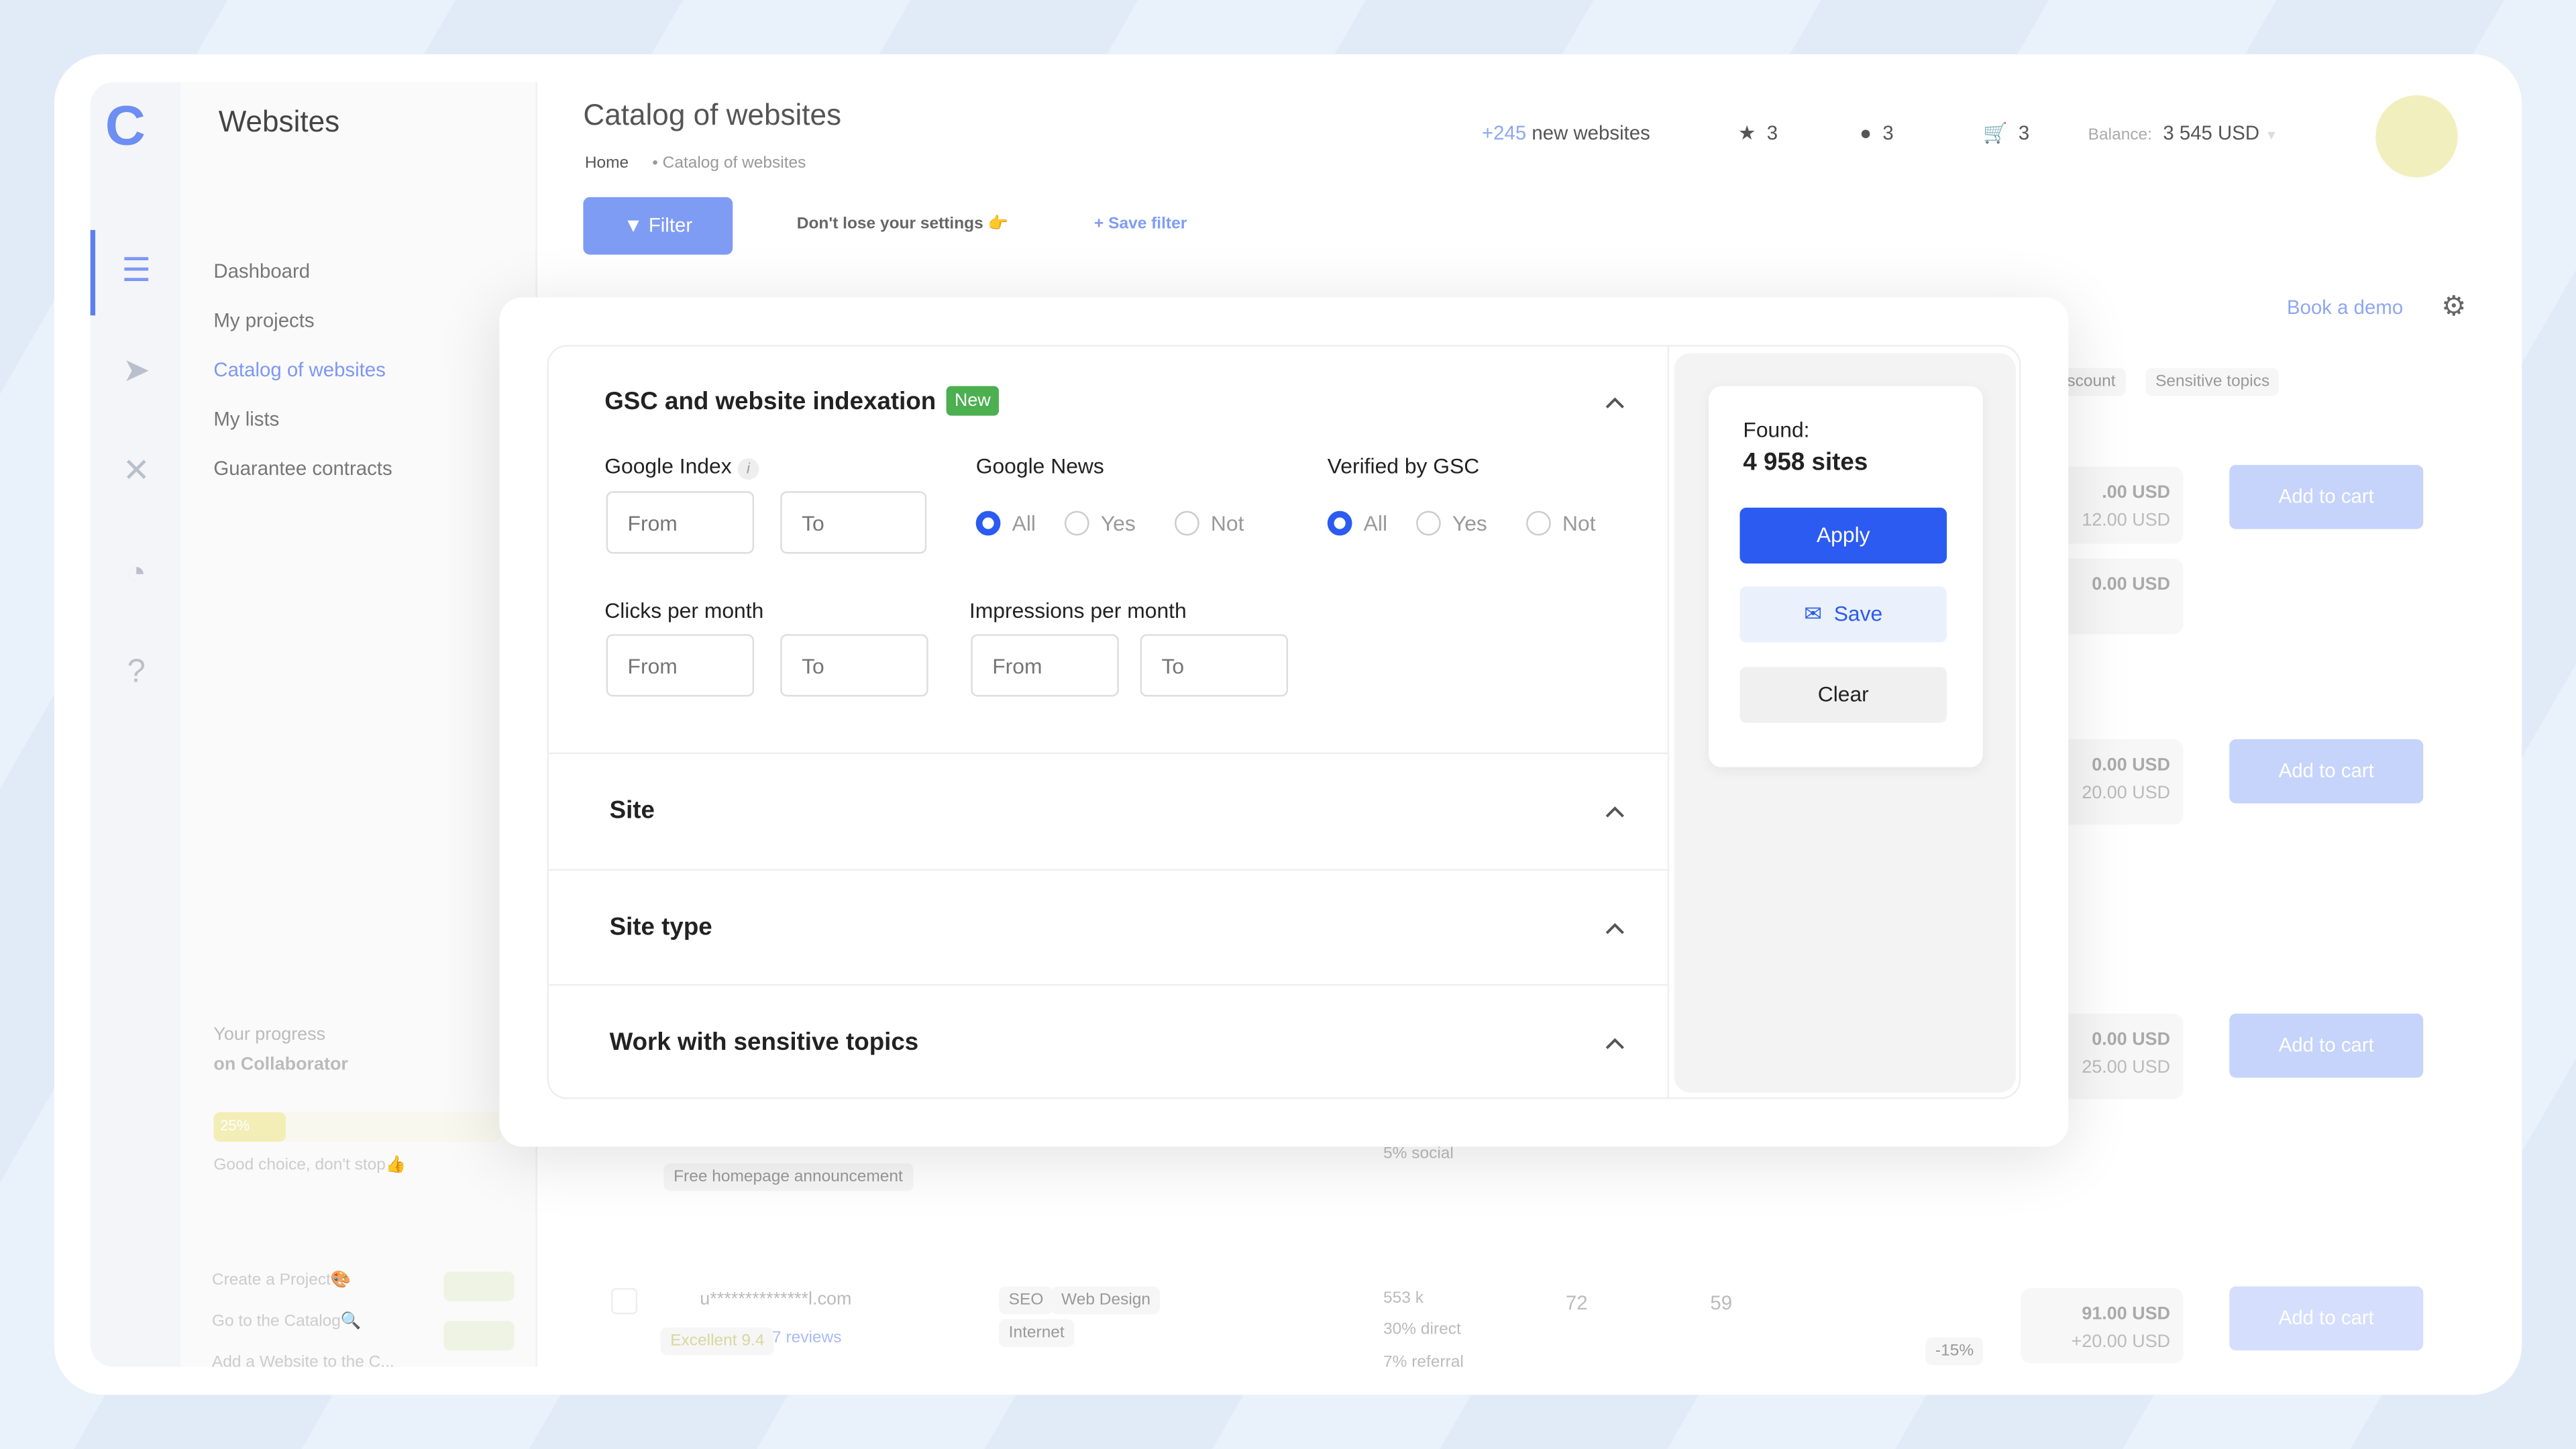  I want to click on price-sub: 12.00 USD, so click(2126, 521).